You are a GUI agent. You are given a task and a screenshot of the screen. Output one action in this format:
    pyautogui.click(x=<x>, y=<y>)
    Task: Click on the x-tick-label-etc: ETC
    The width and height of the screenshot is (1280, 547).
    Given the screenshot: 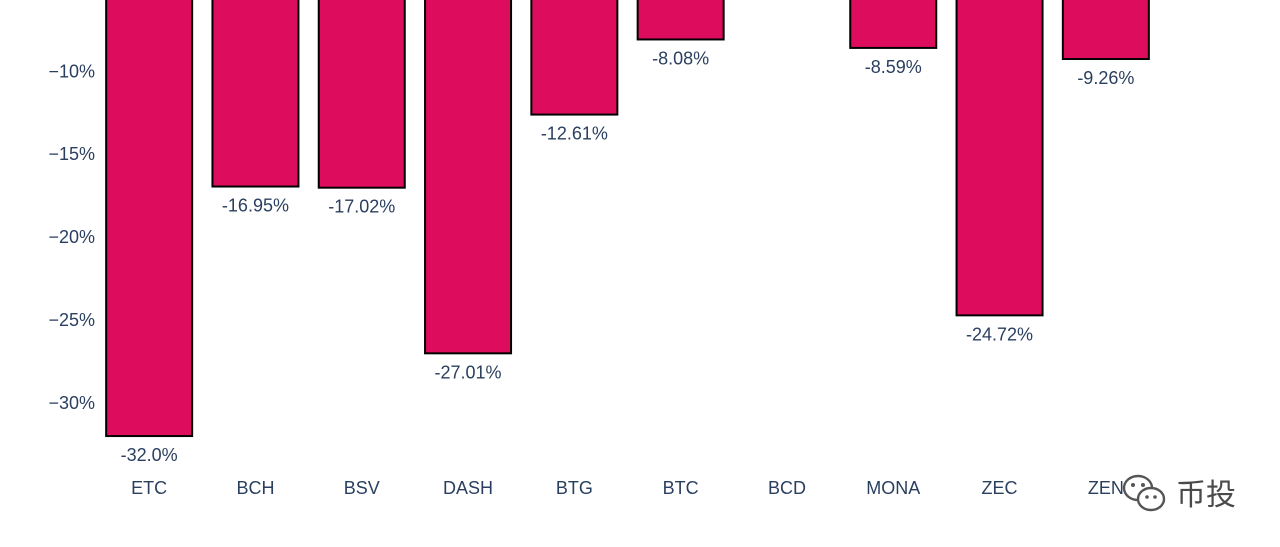 What is the action you would take?
    pyautogui.click(x=149, y=488)
    